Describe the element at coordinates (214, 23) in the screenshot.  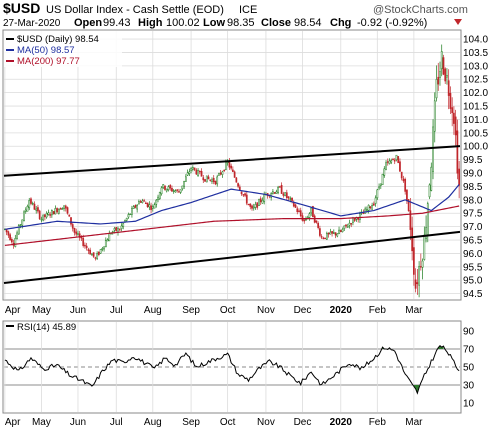
I see `low-label: Low` at that location.